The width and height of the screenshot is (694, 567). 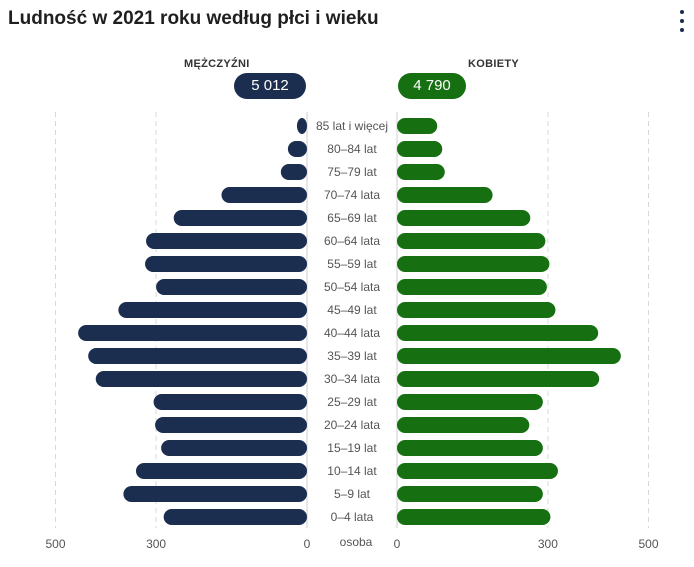 I want to click on category-label: 10–14 lat, so click(x=352, y=471).